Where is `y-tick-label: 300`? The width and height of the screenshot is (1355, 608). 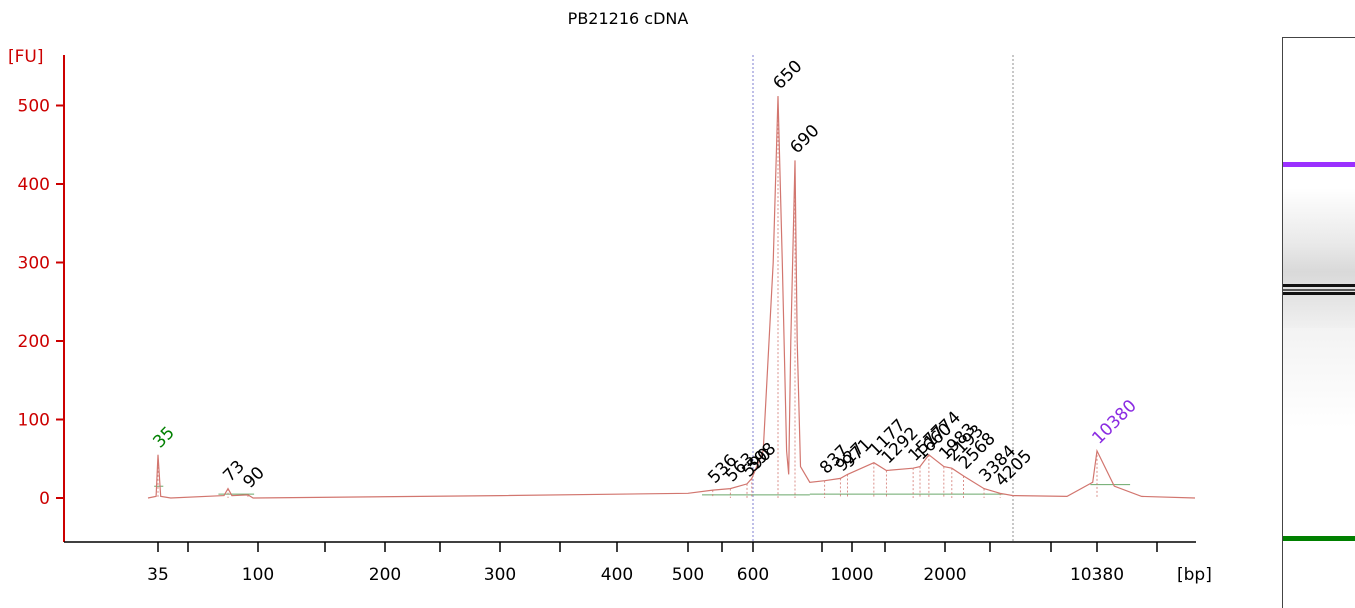
y-tick-label: 300 is located at coordinates (34, 264).